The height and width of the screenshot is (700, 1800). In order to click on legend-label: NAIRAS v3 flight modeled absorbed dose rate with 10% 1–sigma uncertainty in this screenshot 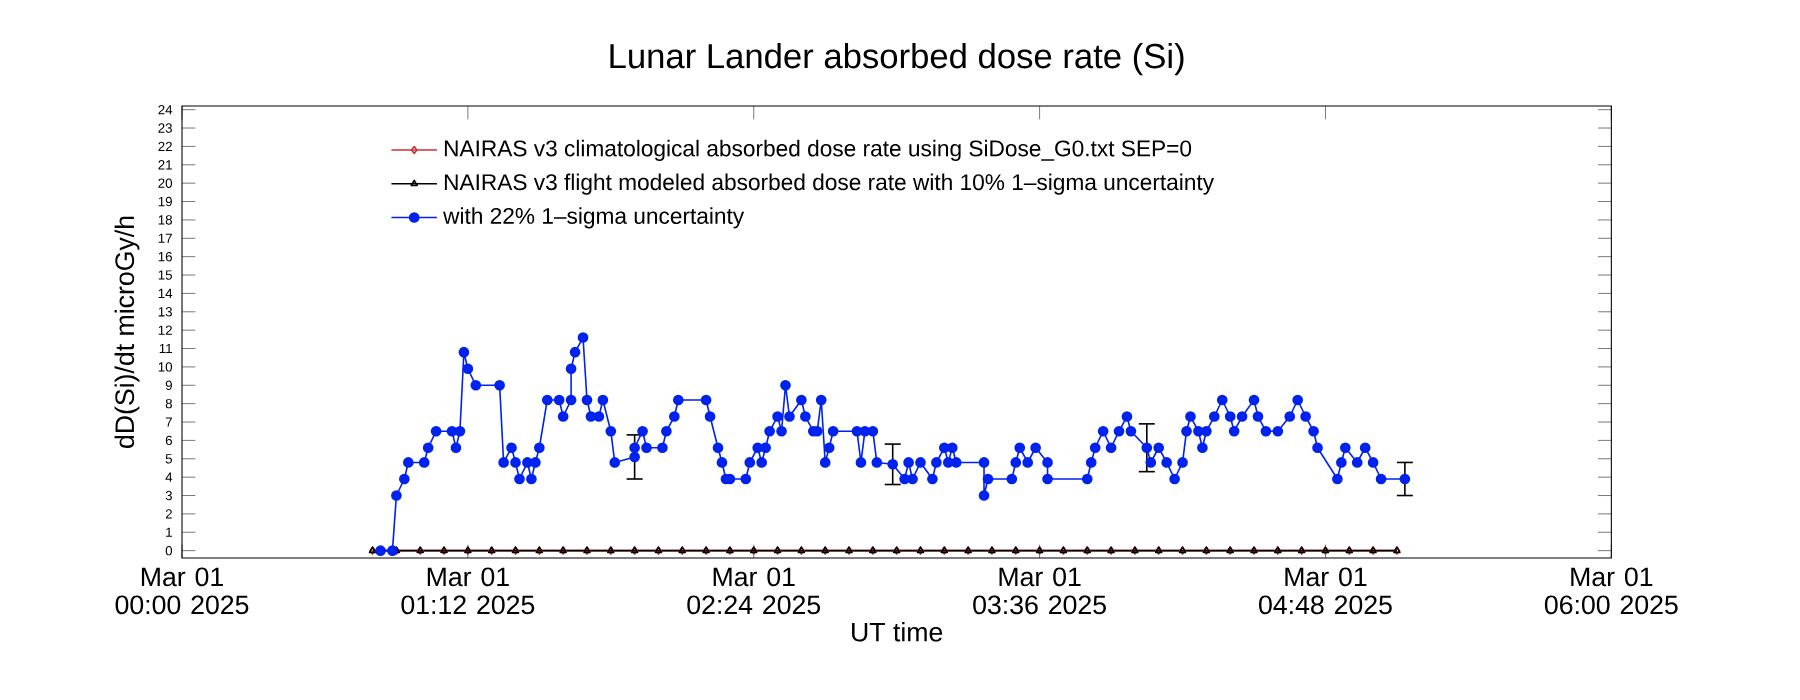, I will do `click(829, 184)`.